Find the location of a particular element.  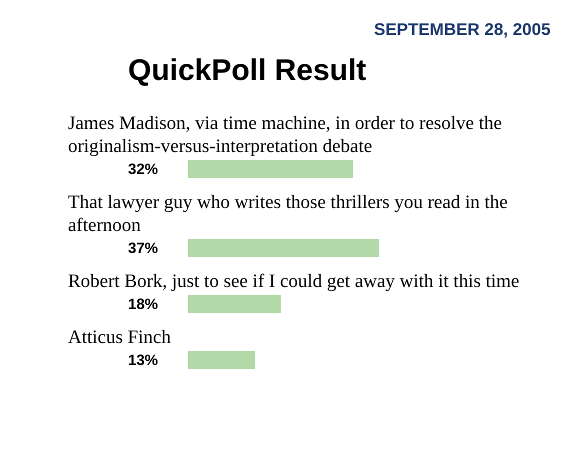

data-label: 18% is located at coordinates (143, 304).